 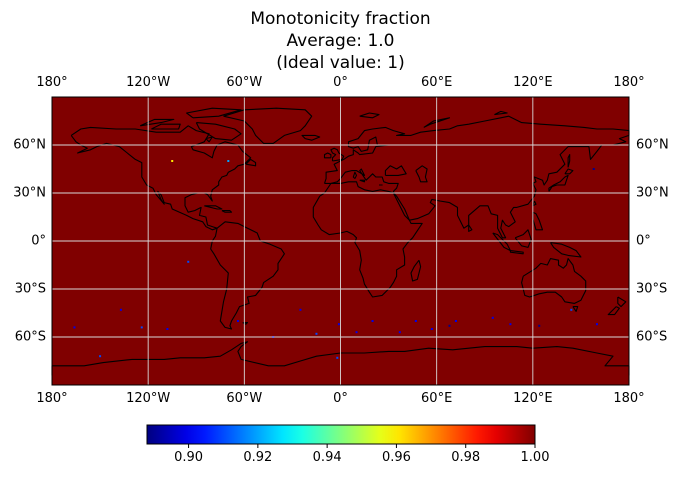 I want to click on coast-black-sea, so click(x=395, y=170).